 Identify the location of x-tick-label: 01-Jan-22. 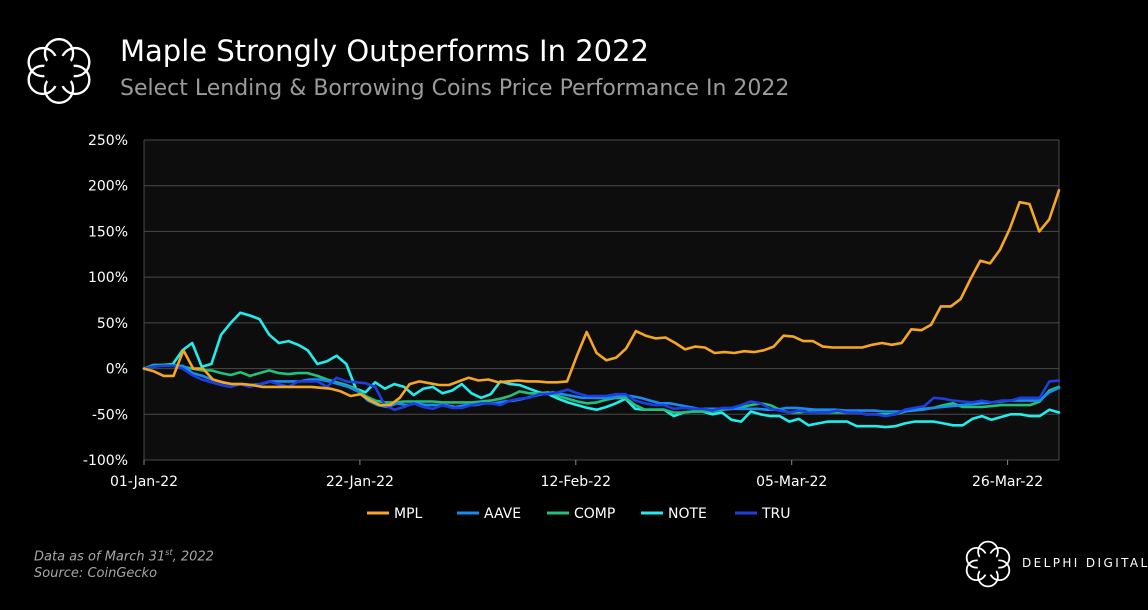
(144, 482).